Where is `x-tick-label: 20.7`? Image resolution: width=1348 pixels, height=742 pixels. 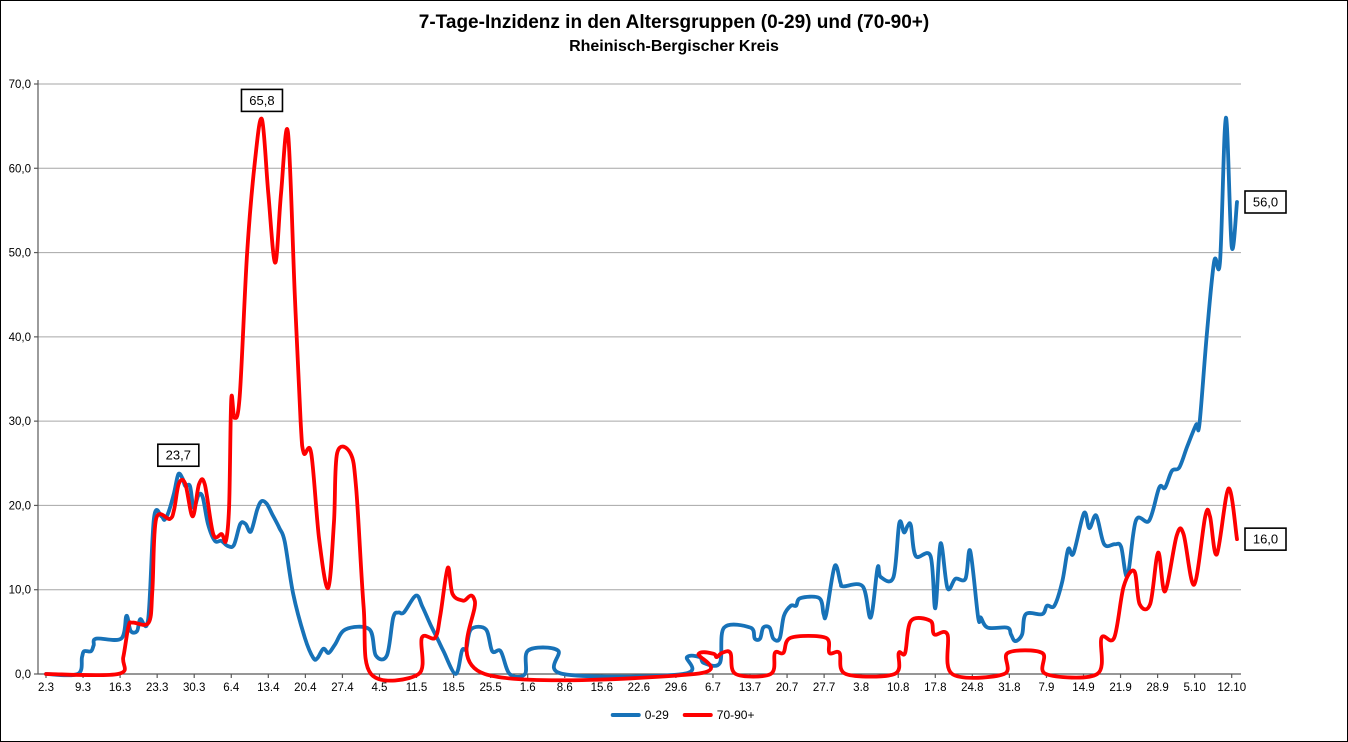
x-tick-label: 20.7 is located at coordinates (787, 688).